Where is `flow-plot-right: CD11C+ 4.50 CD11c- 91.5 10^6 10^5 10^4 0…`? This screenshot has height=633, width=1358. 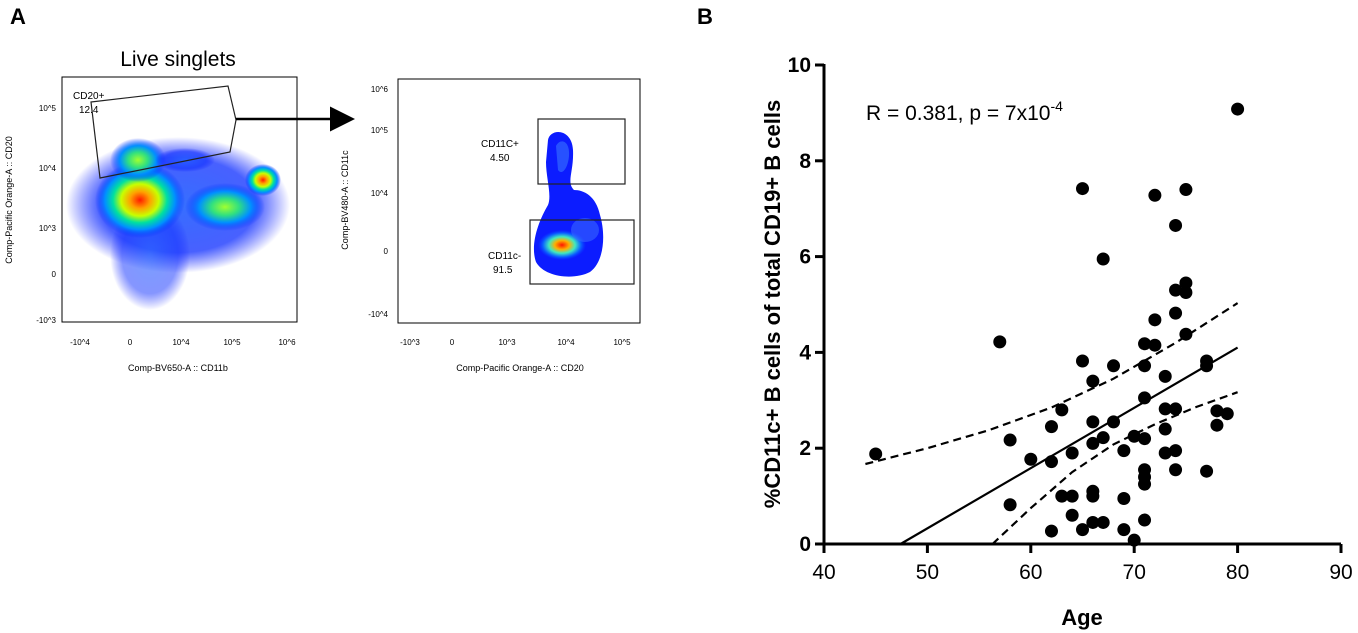
flow-plot-right: CD11C+ 4.50 CD11c- 91.5 10^6 10^5 10^4 0… is located at coordinates (490, 225).